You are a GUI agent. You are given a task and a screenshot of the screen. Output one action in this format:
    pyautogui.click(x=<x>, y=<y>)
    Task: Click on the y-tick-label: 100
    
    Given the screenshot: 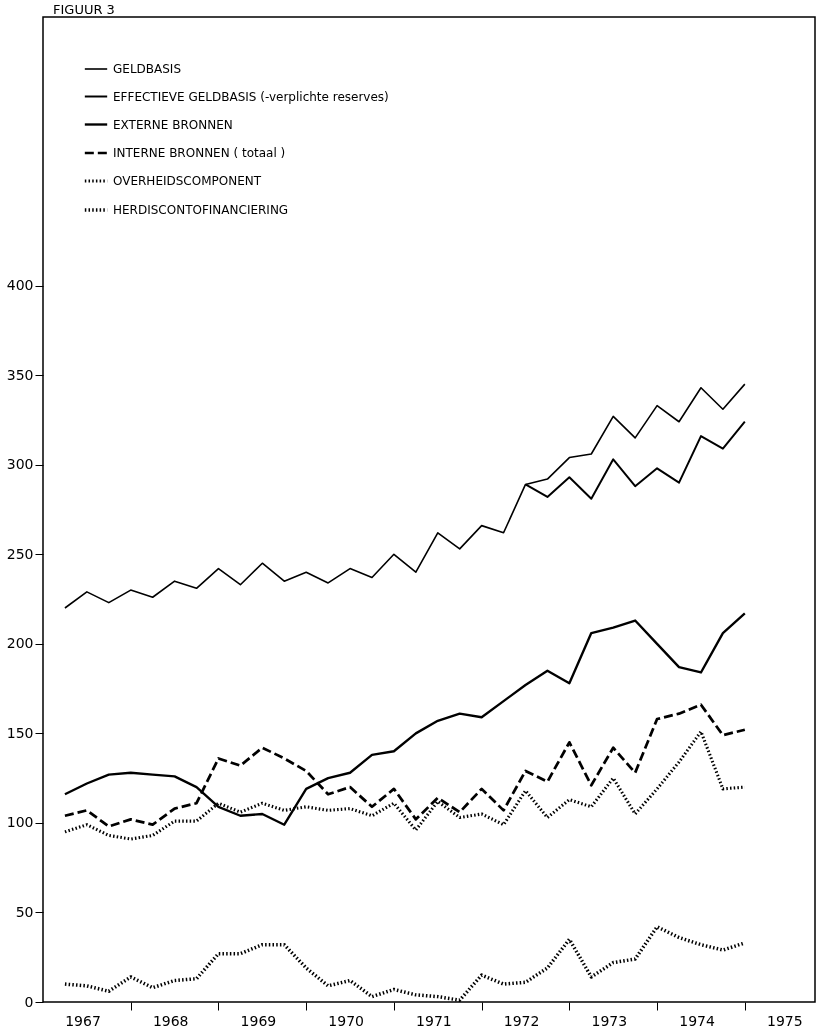 What is the action you would take?
    pyautogui.click(x=20, y=822)
    